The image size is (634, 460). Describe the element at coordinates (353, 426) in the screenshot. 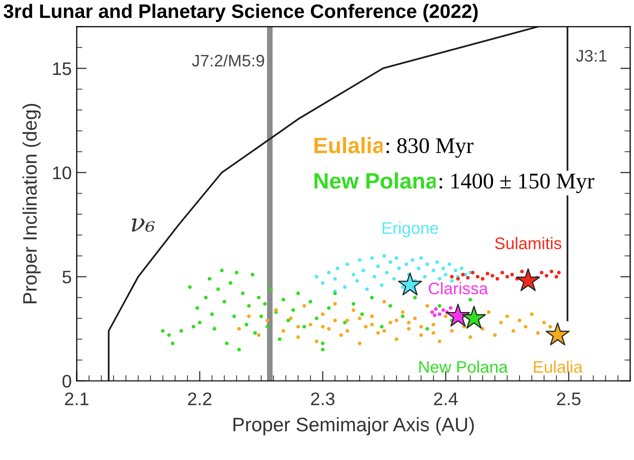

I see `x-axis-title: Proper Semimajor Axis (AU)` at that location.